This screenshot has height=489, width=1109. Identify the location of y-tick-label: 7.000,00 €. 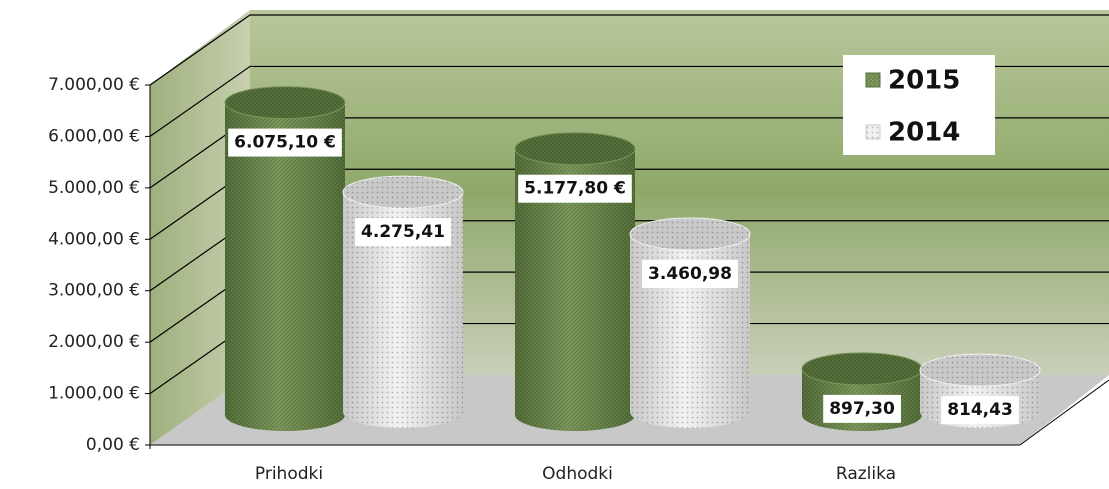
(94, 85).